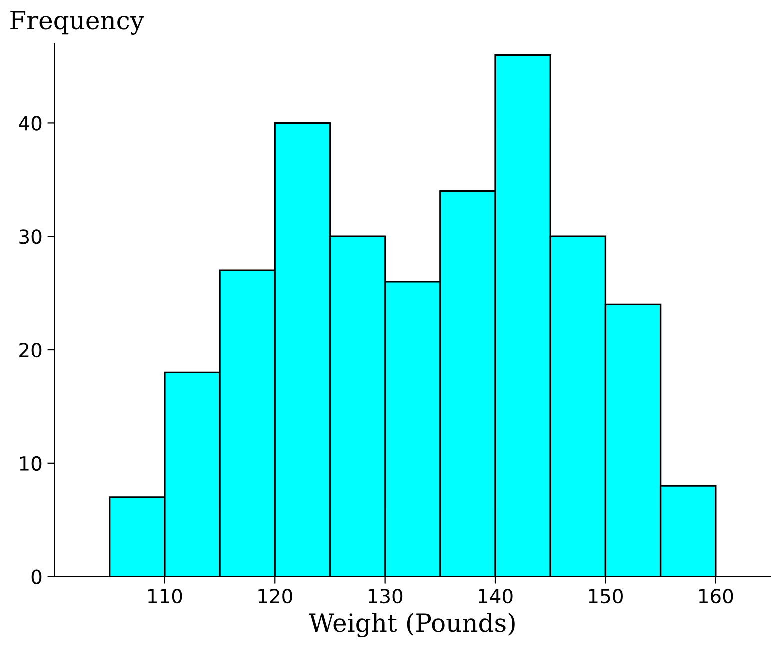 This screenshot has width=771, height=654. Describe the element at coordinates (412, 625) in the screenshot. I see `x-axis-title: Weight (Pounds)` at that location.